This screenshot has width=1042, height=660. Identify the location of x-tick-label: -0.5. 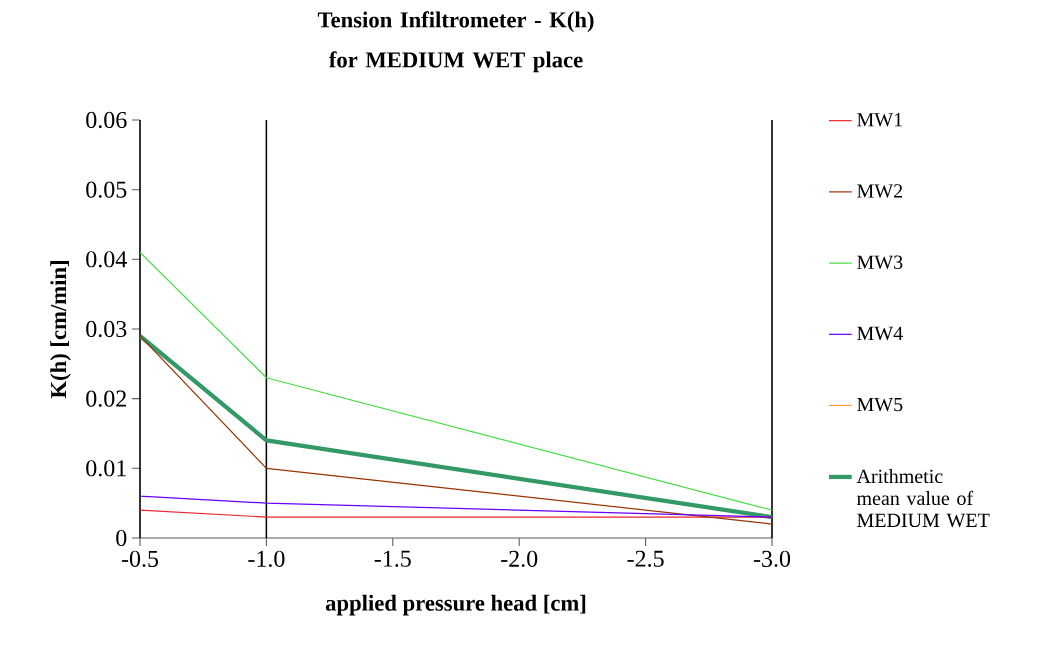
(140, 558).